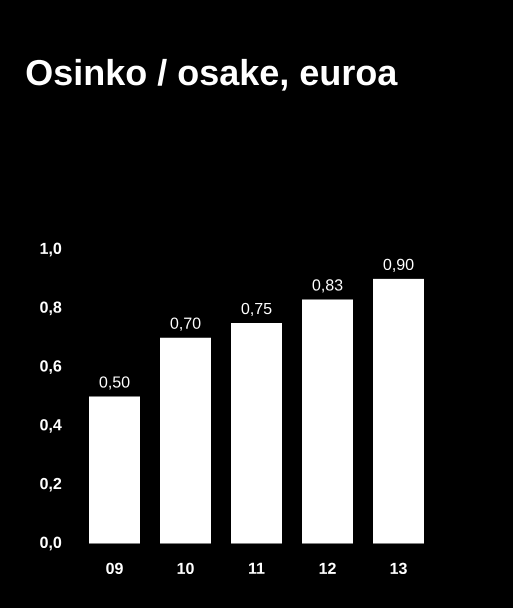 Image resolution: width=513 pixels, height=608 pixels. Describe the element at coordinates (328, 568) in the screenshot. I see `x-tick-label: 12` at that location.